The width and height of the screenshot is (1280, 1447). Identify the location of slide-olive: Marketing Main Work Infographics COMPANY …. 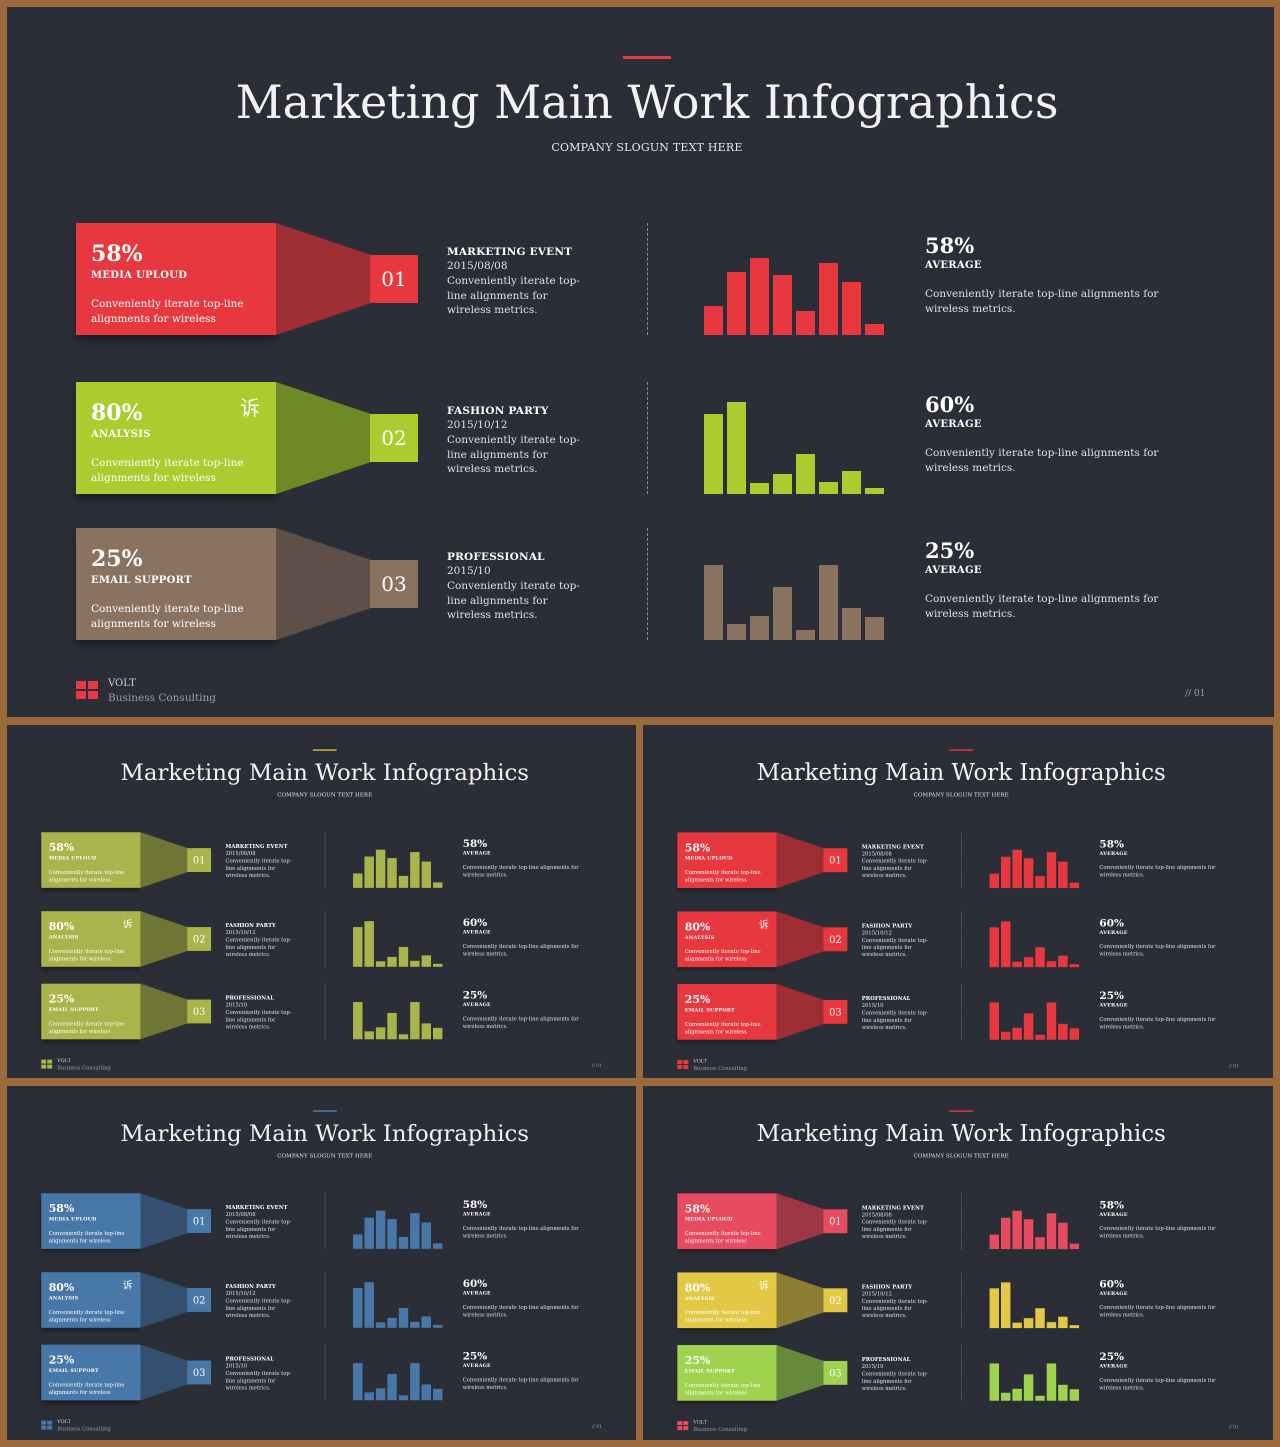
(321, 901).